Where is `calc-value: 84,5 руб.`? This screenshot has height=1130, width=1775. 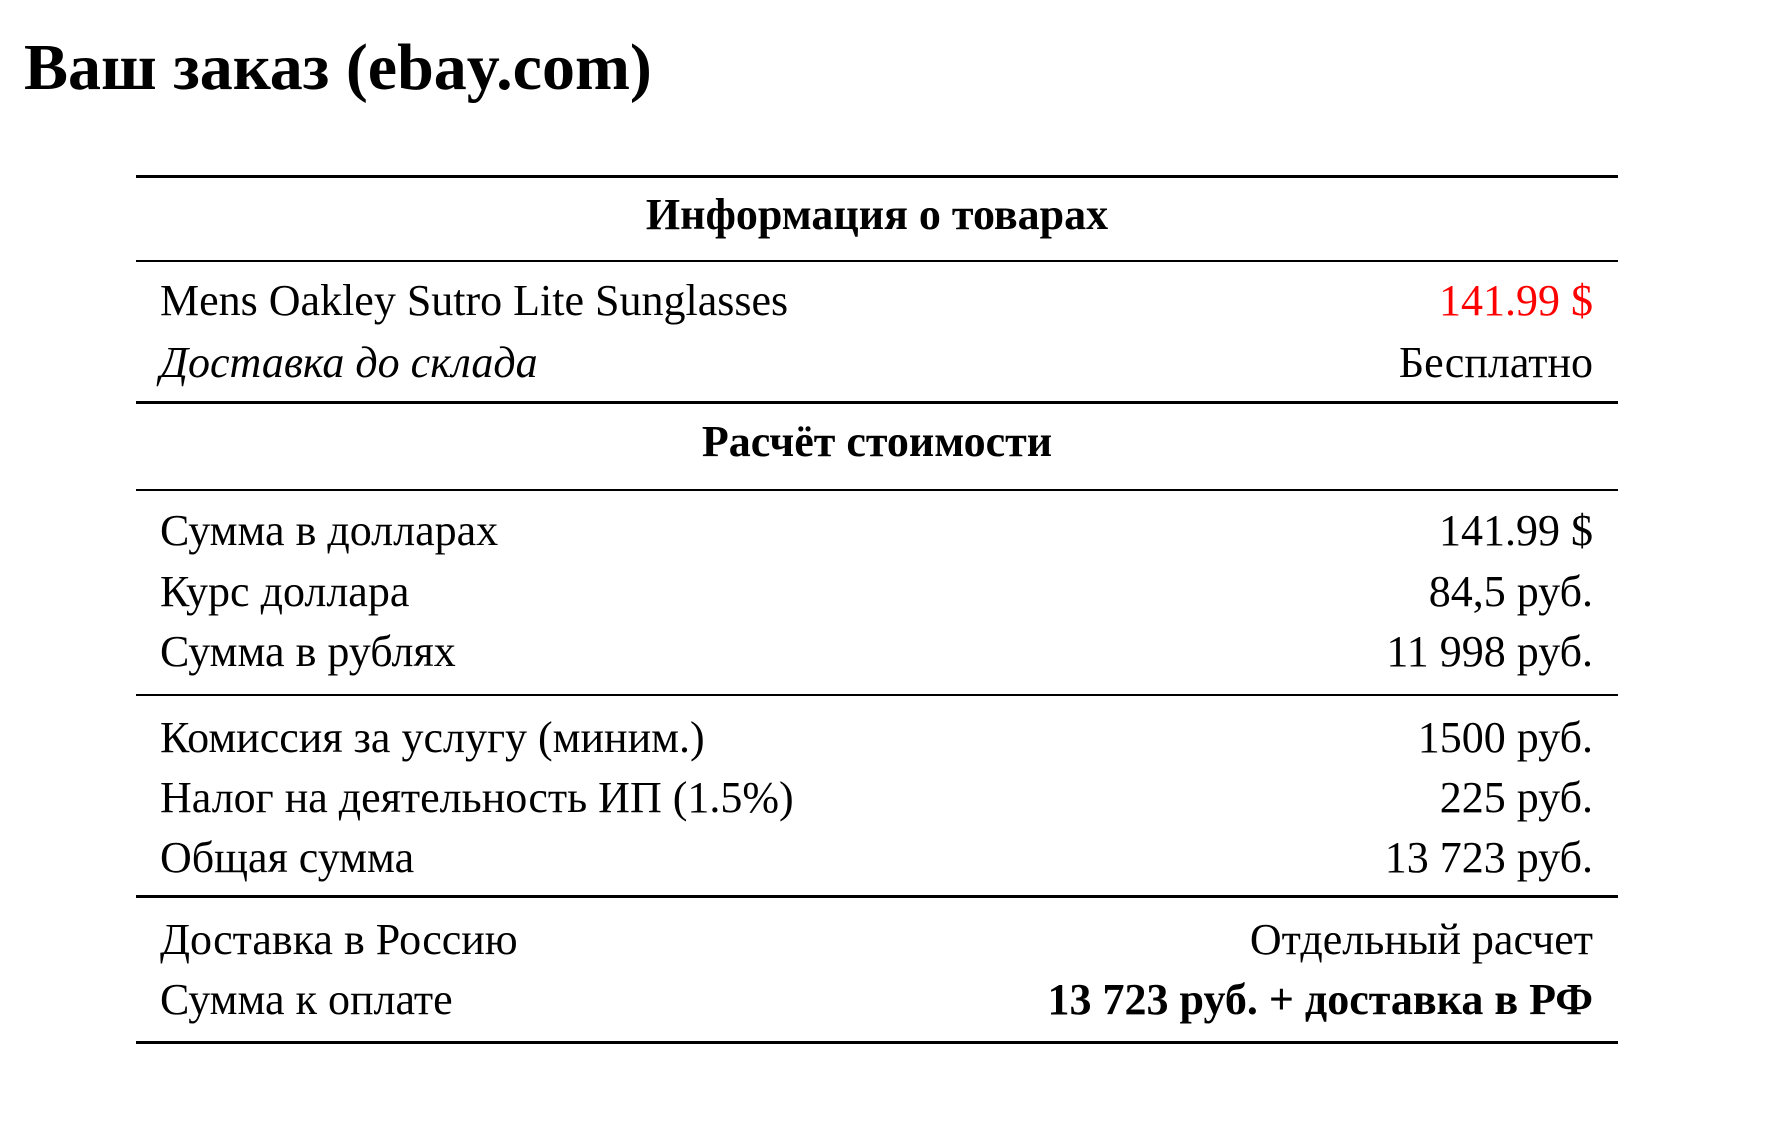 calc-value: 84,5 руб. is located at coordinates (1510, 591).